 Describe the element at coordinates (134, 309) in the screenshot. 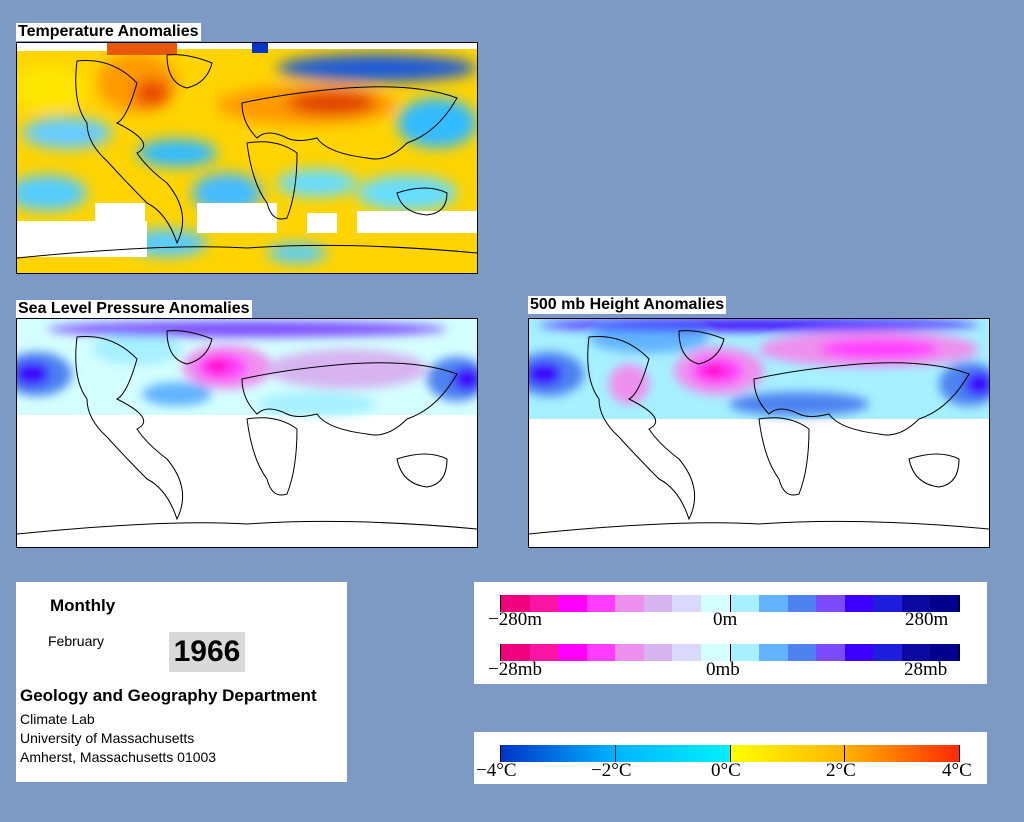

I see `slp-map-title: Sea Level Pressure Anomalies` at that location.